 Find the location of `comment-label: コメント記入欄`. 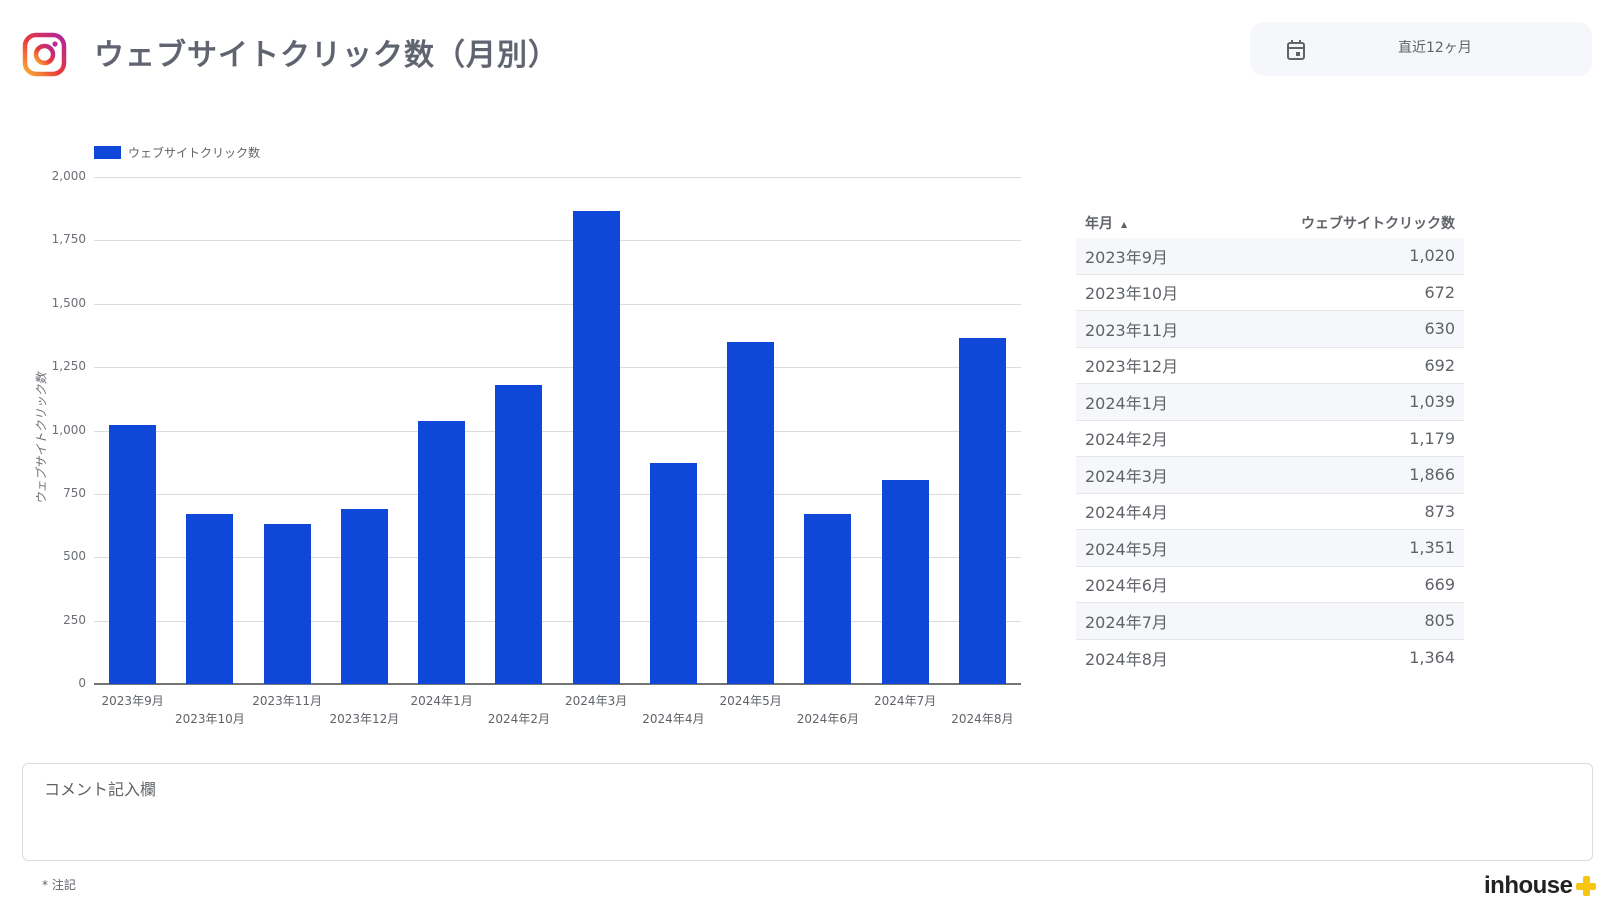

comment-label: コメント記入欄 is located at coordinates (100, 789).